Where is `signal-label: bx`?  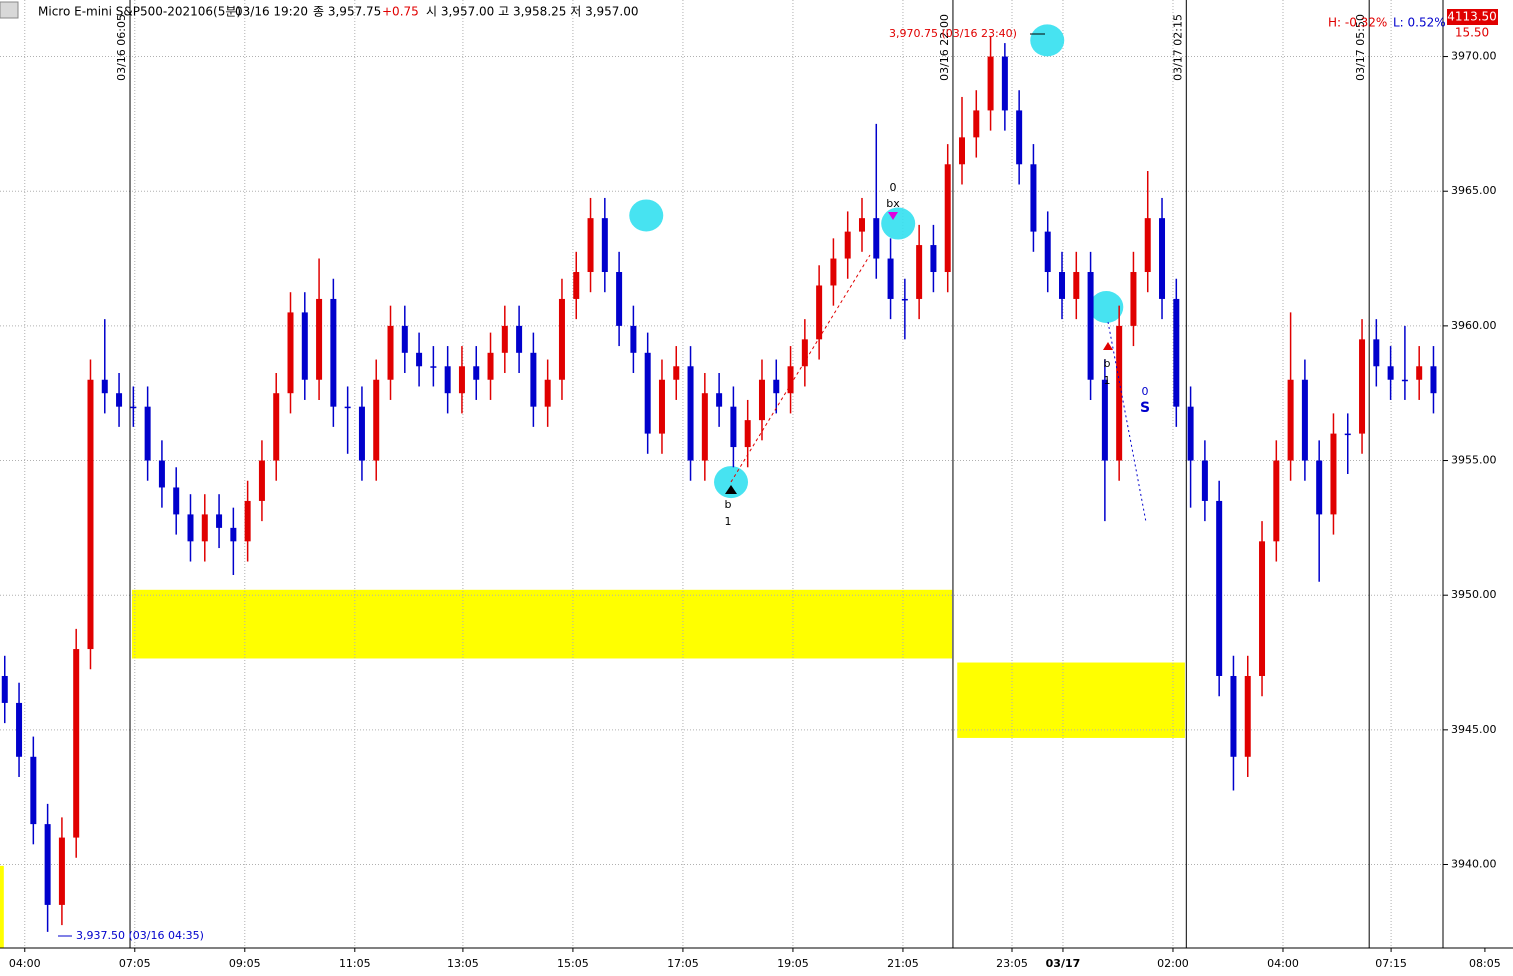 signal-label: bx is located at coordinates (893, 203).